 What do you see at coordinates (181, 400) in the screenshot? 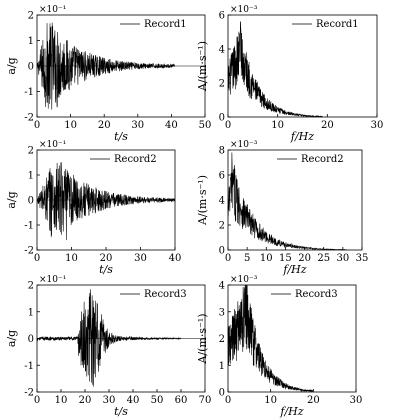
I see `x-tick-label: 60` at bounding box center [181, 400].